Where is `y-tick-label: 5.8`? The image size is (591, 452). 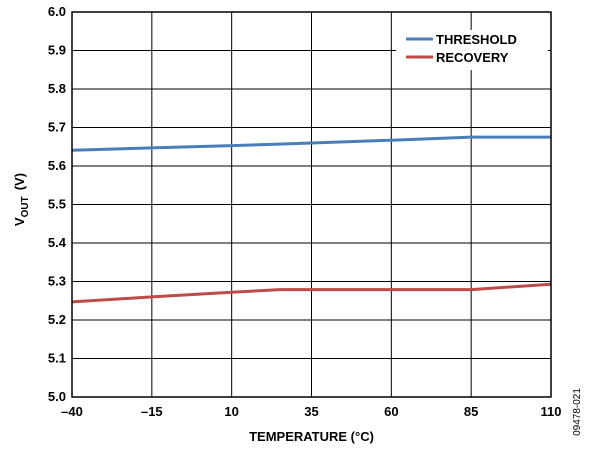 y-tick-label: 5.8 is located at coordinates (57, 88).